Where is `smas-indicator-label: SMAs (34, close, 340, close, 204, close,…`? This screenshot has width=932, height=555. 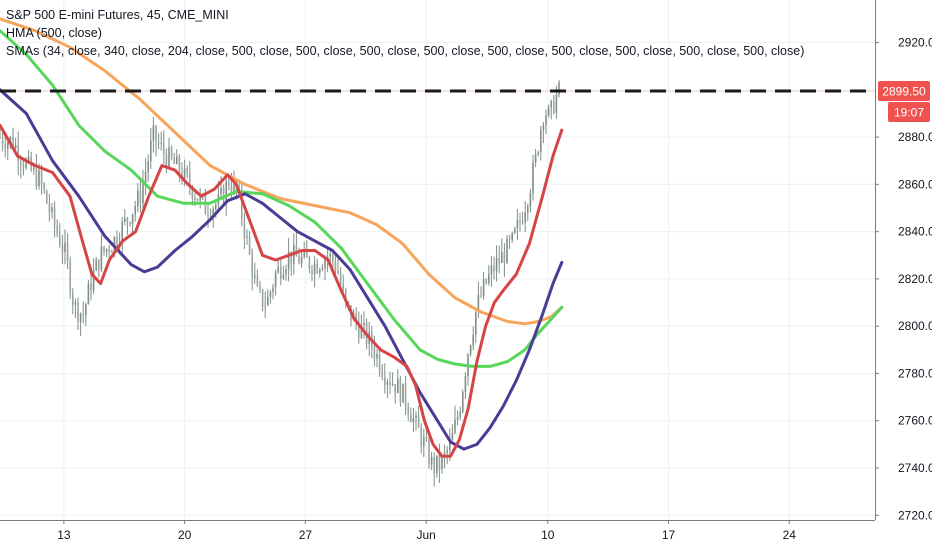
smas-indicator-label: SMAs (34, close, 340, close, 204, close,… is located at coordinates (405, 51).